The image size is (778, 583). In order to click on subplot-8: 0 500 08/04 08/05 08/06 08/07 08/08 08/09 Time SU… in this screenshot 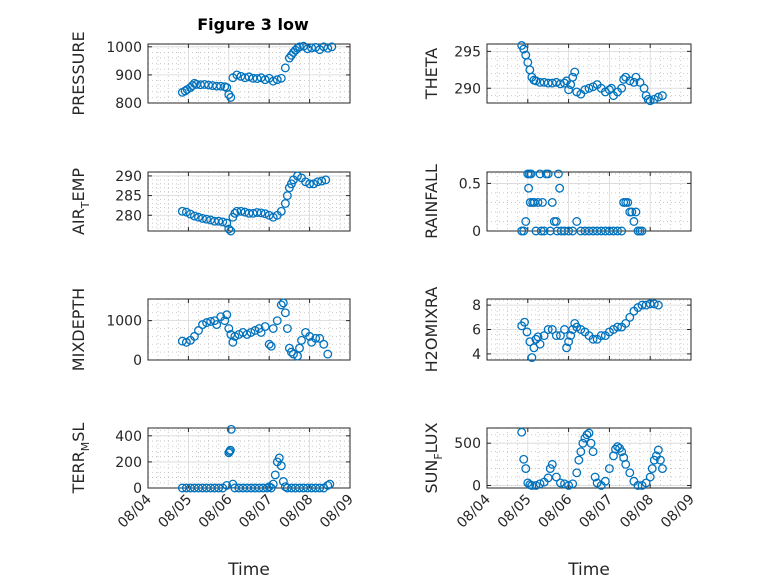, I will do `click(560, 501)`.